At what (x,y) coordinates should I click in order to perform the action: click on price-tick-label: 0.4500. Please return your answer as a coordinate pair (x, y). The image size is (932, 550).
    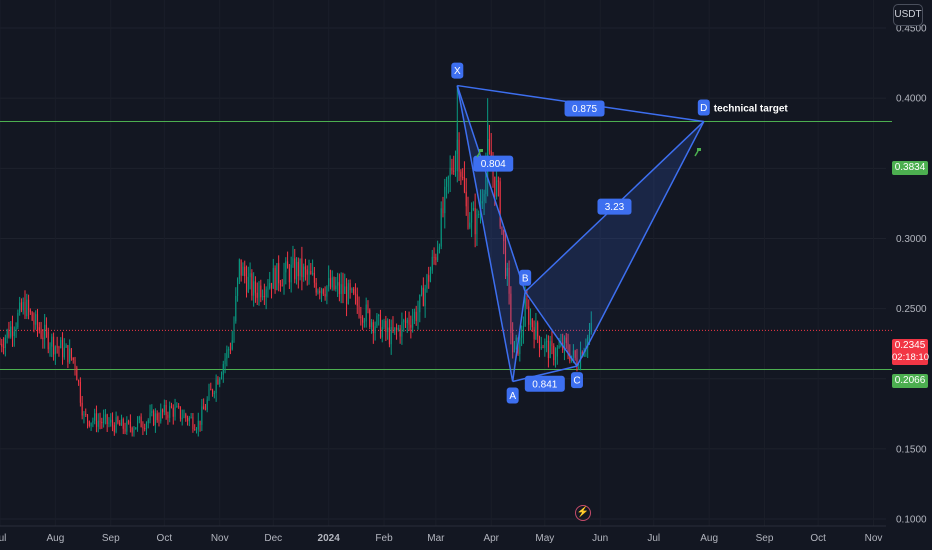
    Looking at the image, I should click on (911, 29).